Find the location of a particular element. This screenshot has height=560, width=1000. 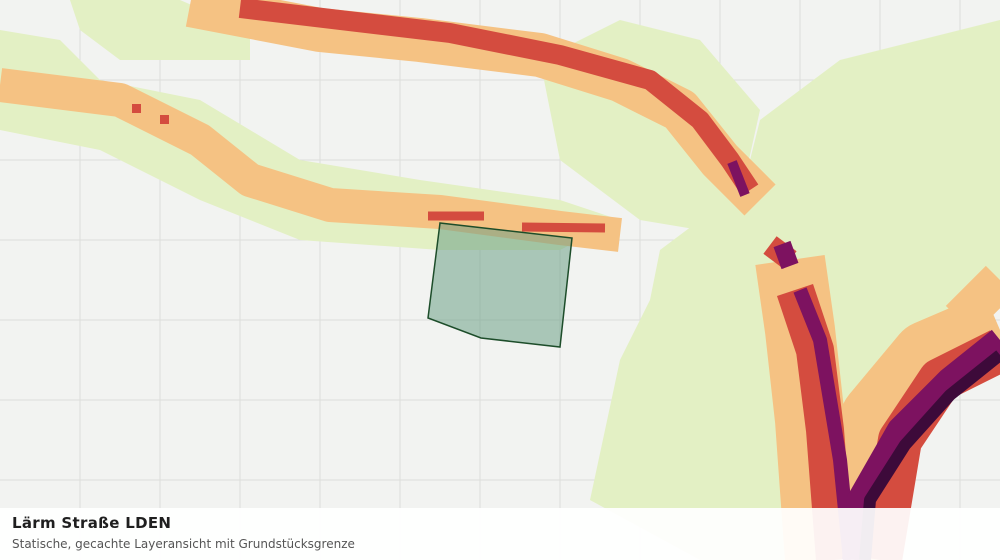

parcel-boundary is located at coordinates (500, 285).